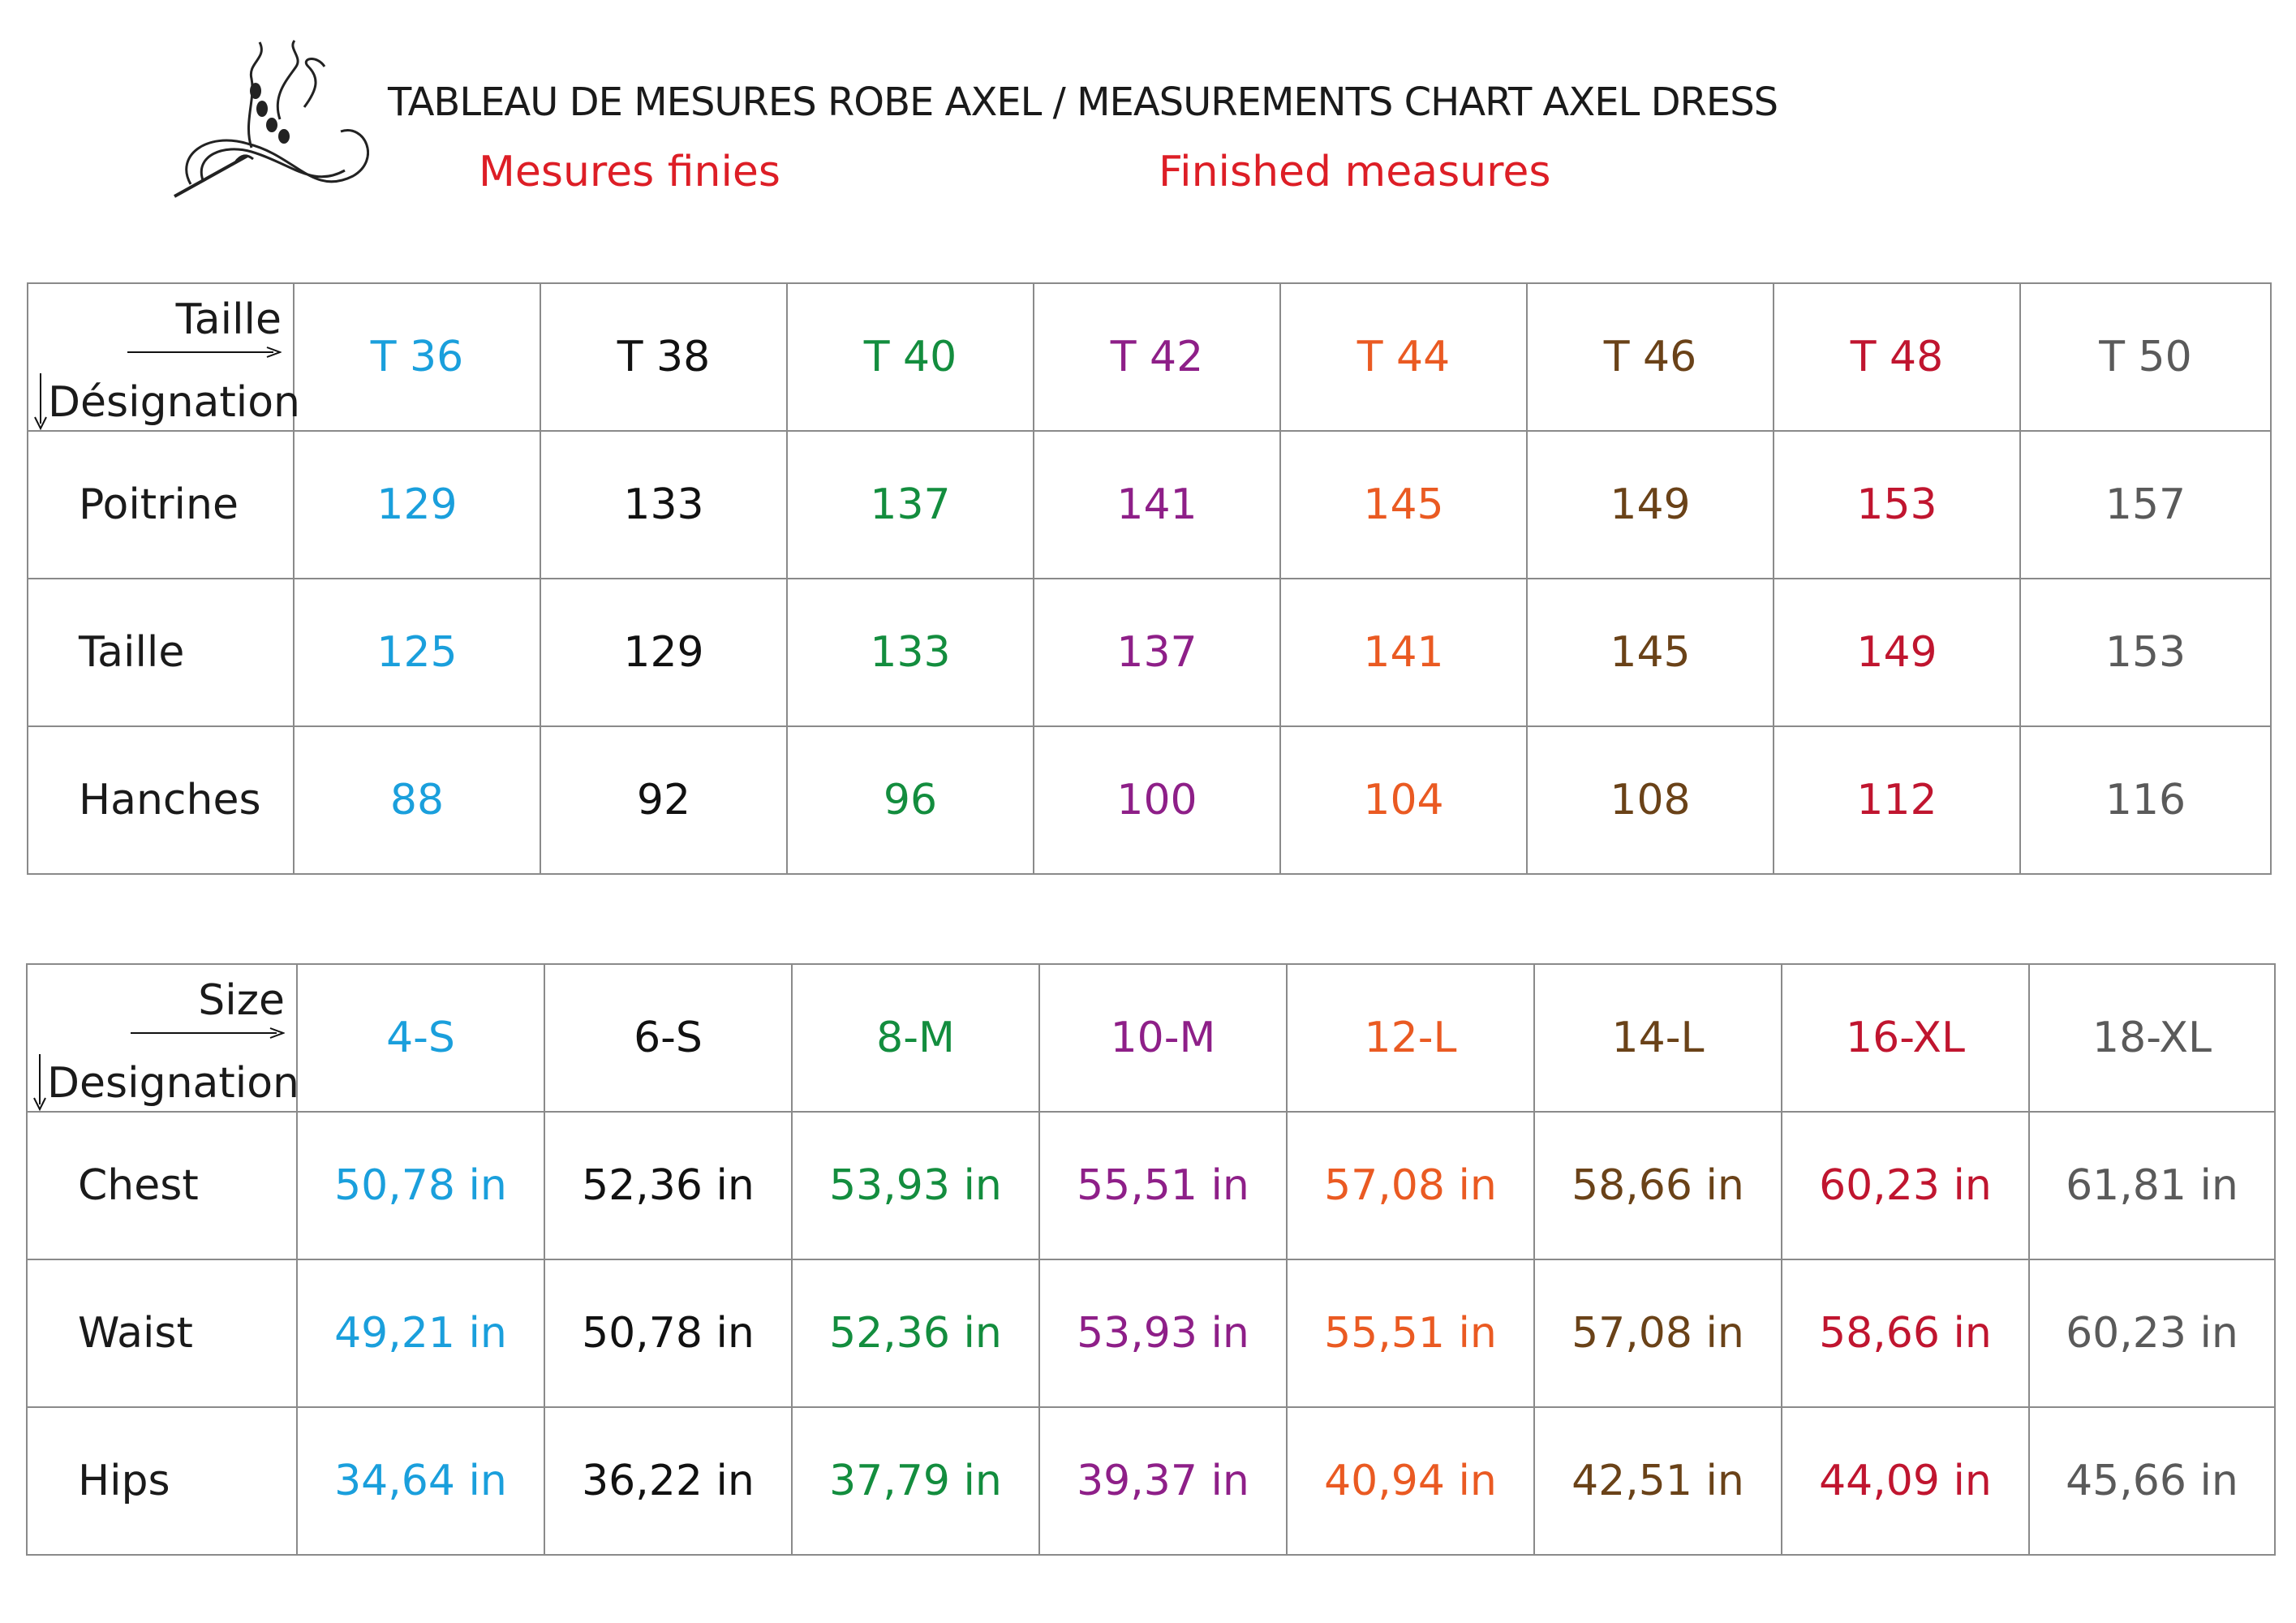 Image resolution: width=2296 pixels, height=1623 pixels. I want to click on size-header: T 36, so click(417, 357).